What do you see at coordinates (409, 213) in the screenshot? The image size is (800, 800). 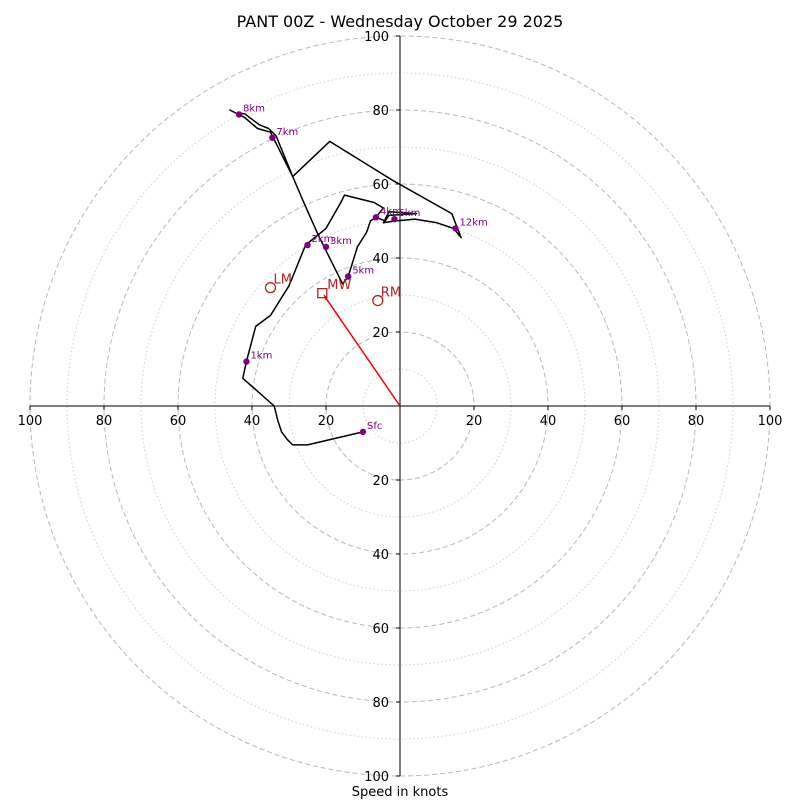 I see `height-label-6km: 6km` at bounding box center [409, 213].